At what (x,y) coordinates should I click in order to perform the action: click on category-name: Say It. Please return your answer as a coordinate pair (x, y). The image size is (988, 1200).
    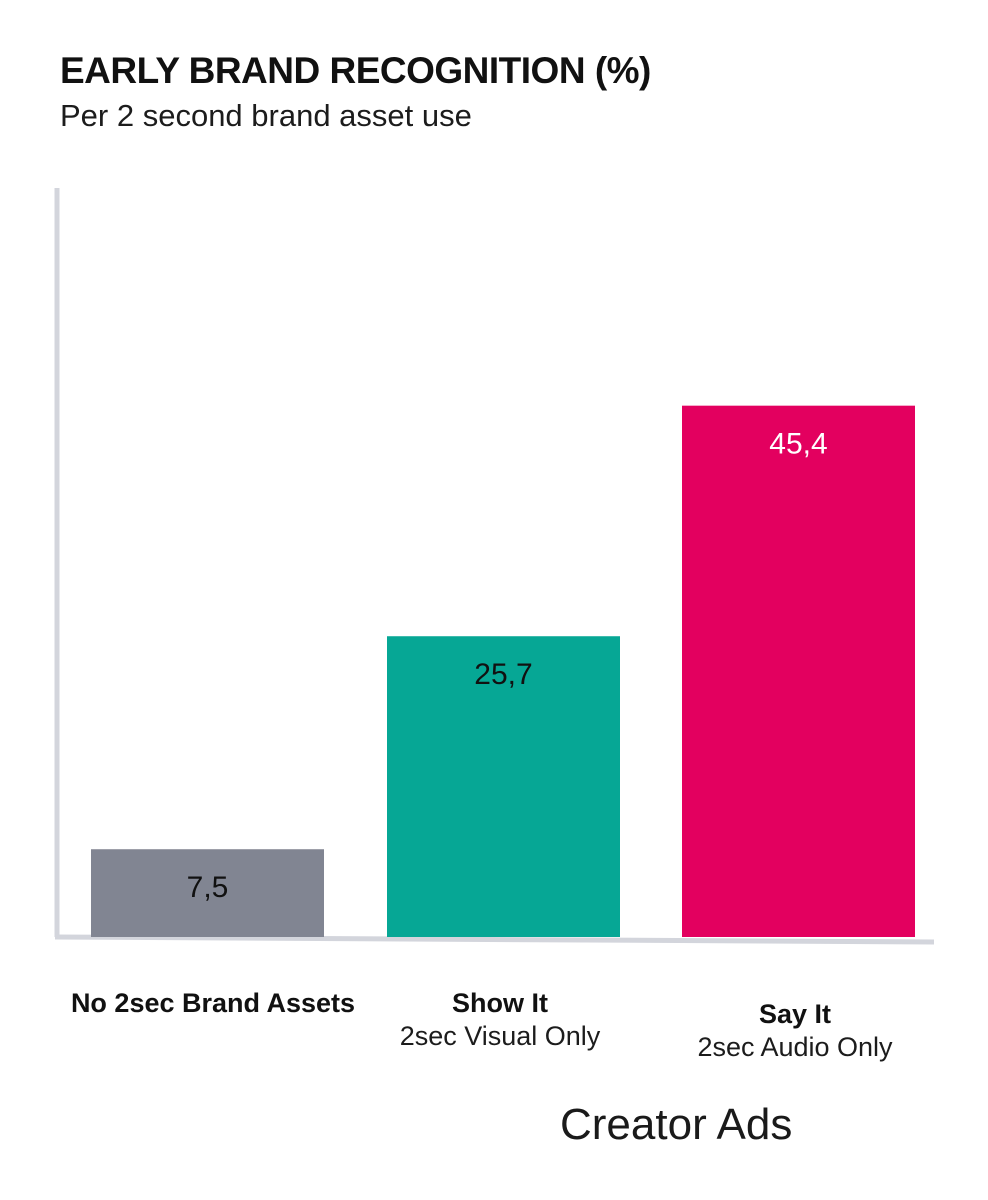
    Looking at the image, I should click on (795, 1014).